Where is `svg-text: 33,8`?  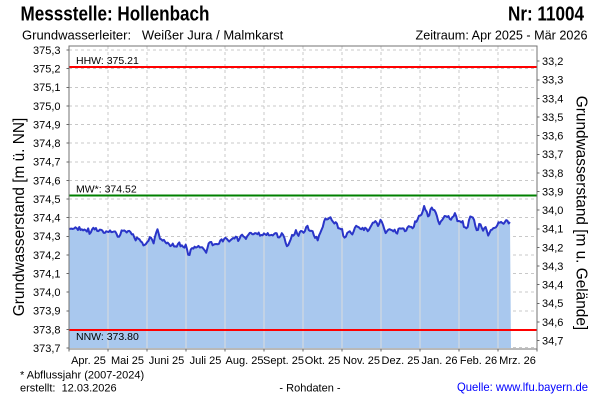
svg-text: 33,8 is located at coordinates (552, 174).